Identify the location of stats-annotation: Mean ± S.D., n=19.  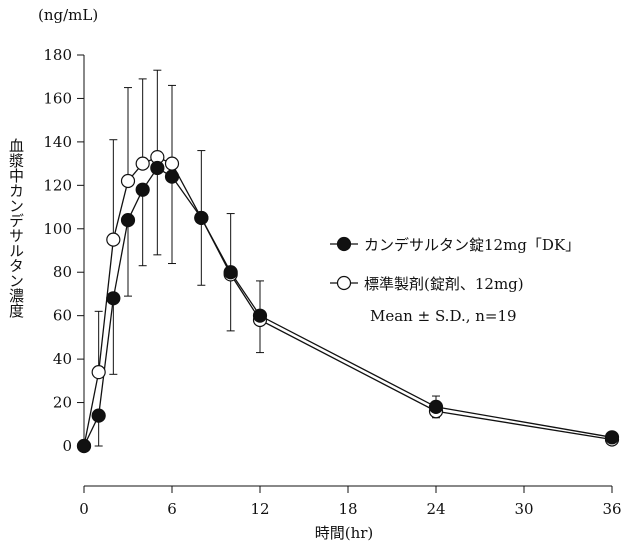
(443, 316).